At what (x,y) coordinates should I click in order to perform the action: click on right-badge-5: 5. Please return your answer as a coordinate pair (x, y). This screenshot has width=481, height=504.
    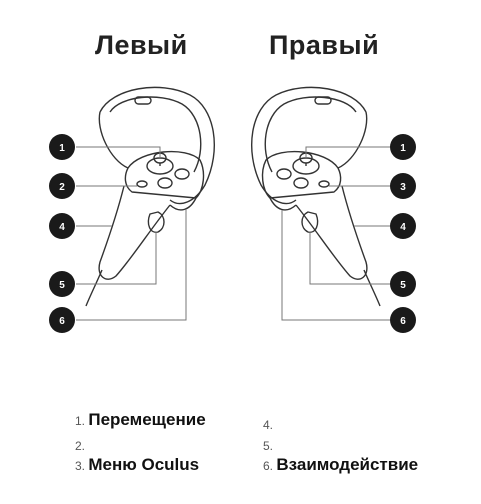
    Looking at the image, I should click on (403, 285).